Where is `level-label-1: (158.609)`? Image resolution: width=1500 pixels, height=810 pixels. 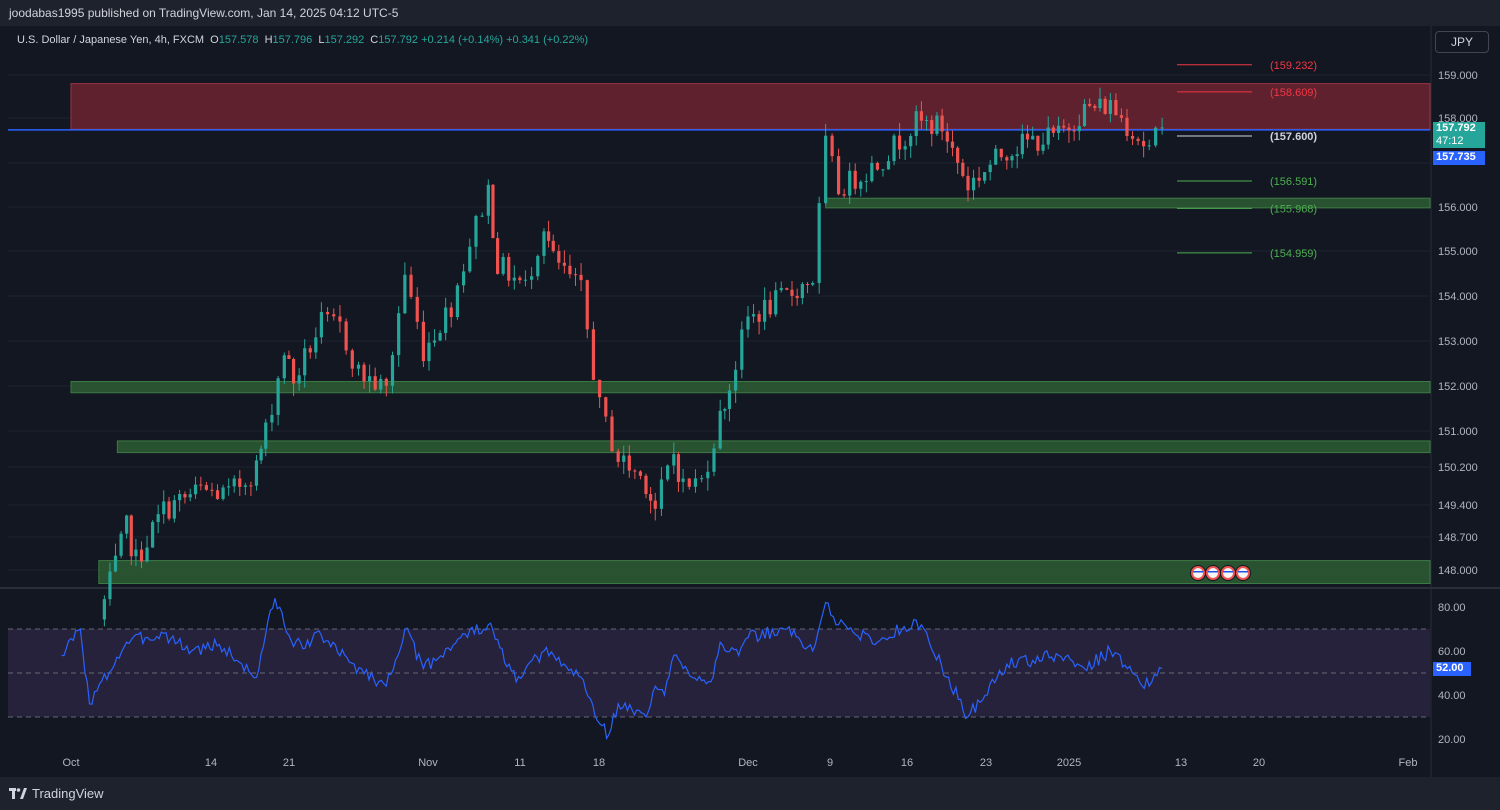 level-label-1: (158.609) is located at coordinates (1293, 93).